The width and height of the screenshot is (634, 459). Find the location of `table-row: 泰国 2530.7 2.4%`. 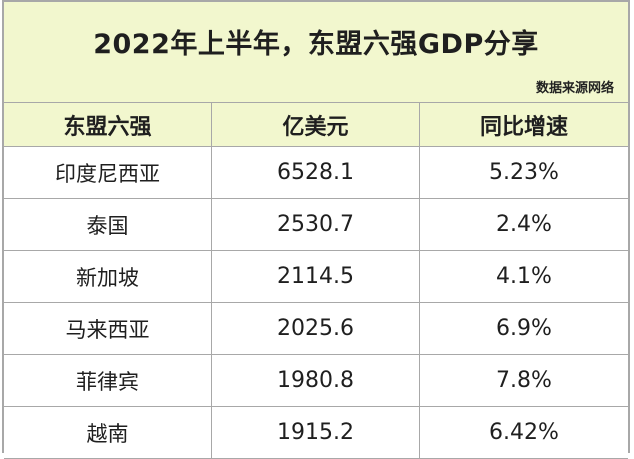

table-row: 泰国 2530.7 2.4% is located at coordinates (316, 225).